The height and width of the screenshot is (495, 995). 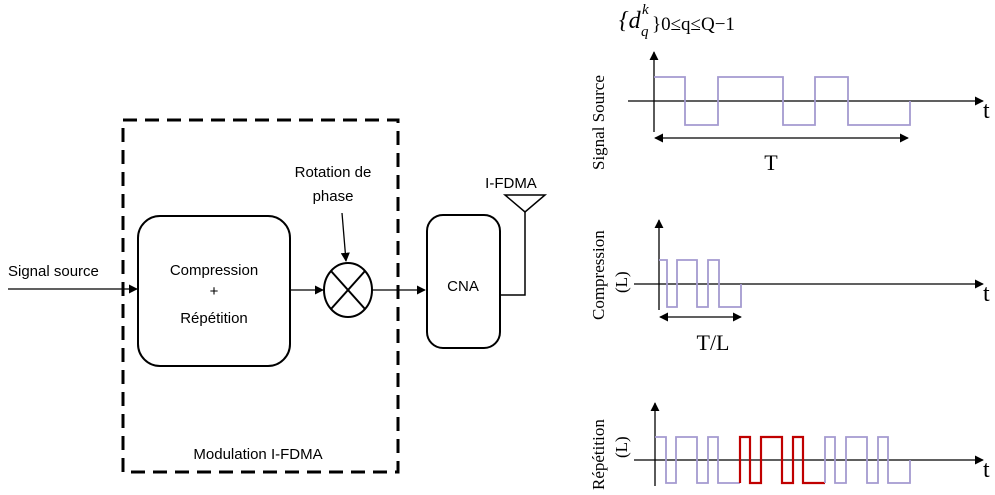 What do you see at coordinates (524, 245) in the screenshot?
I see `antenna-icon` at bounding box center [524, 245].